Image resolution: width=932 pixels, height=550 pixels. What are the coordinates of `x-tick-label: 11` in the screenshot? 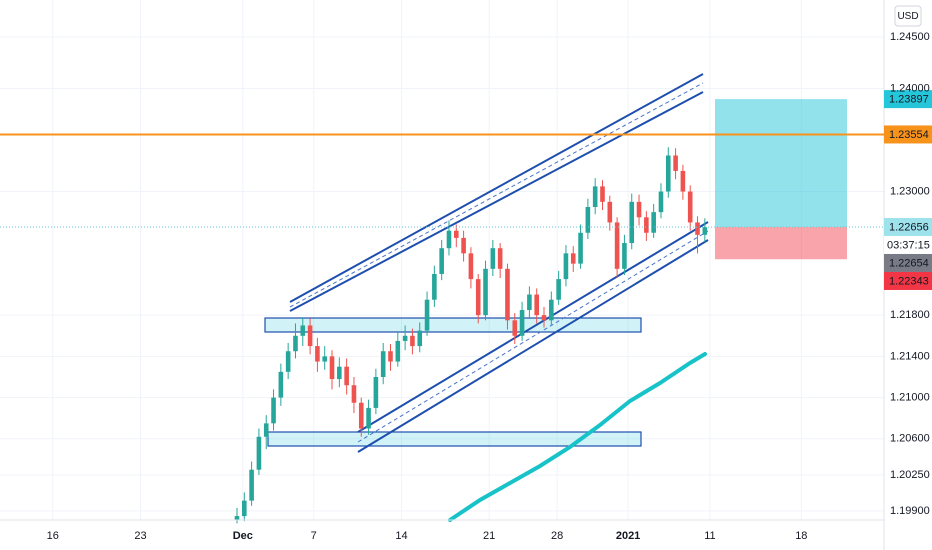 It's located at (709, 536).